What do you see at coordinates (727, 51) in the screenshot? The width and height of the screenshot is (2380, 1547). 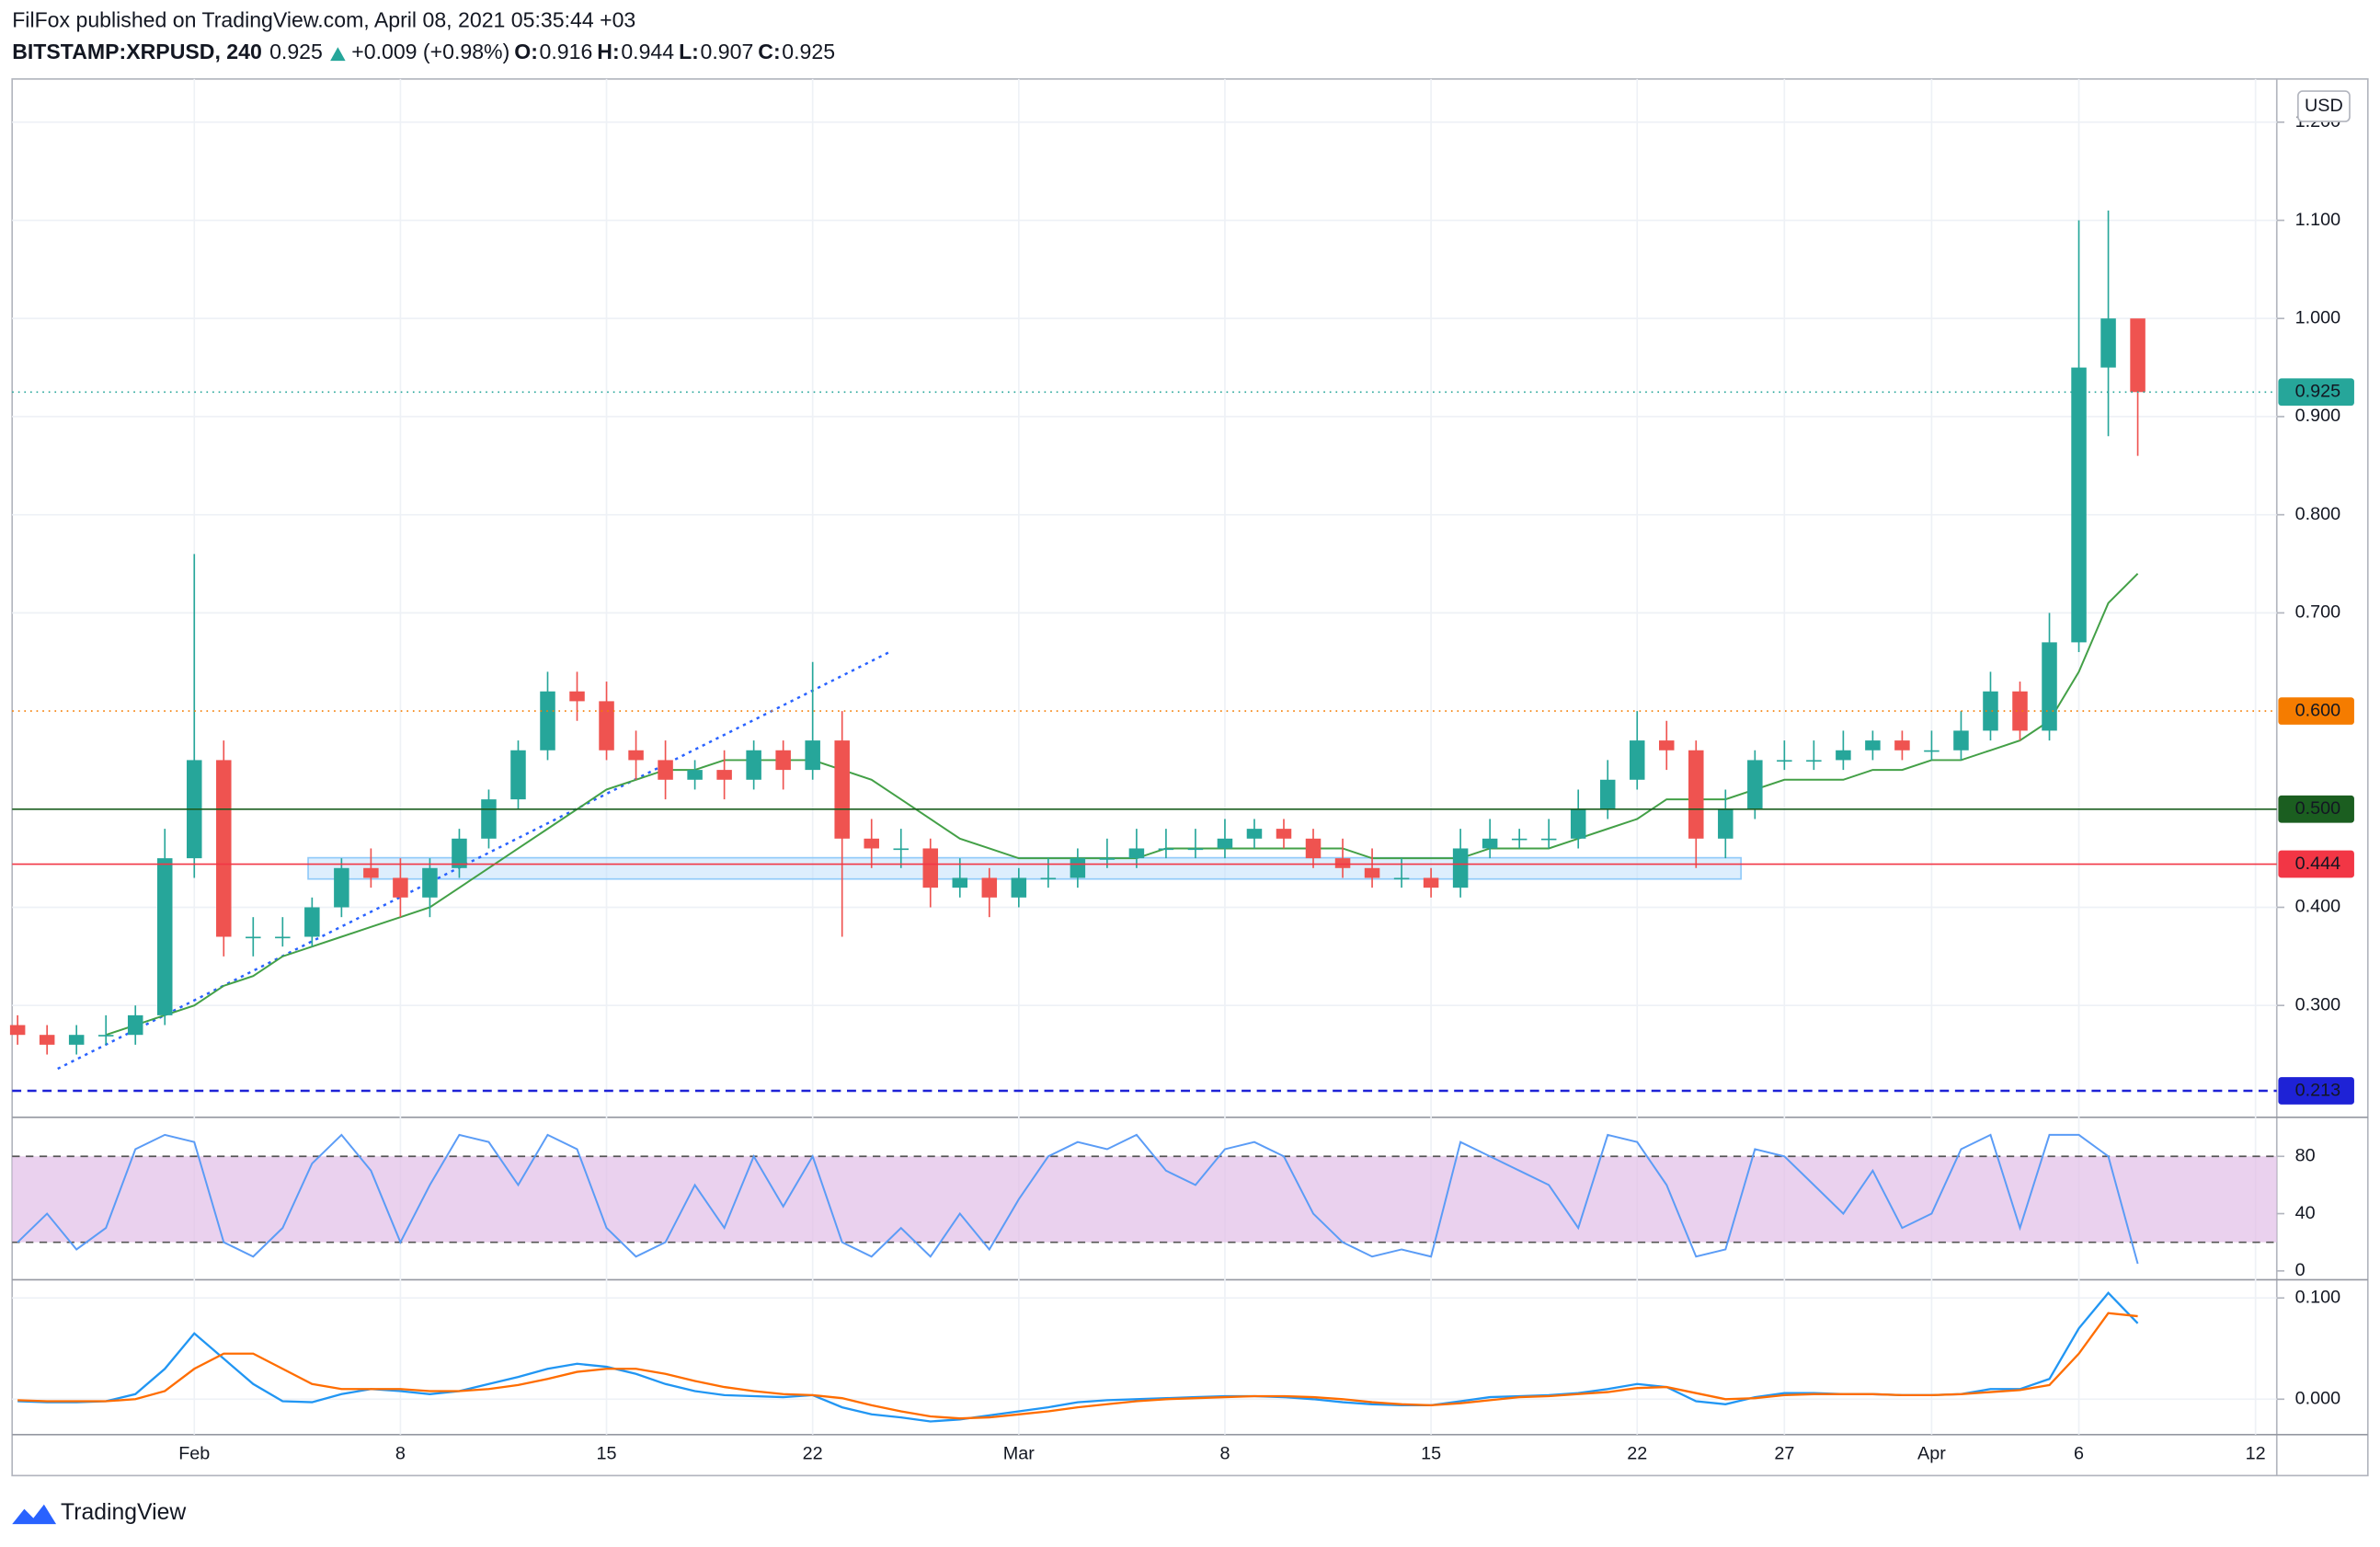 I see `header-l: 0.907` at bounding box center [727, 51].